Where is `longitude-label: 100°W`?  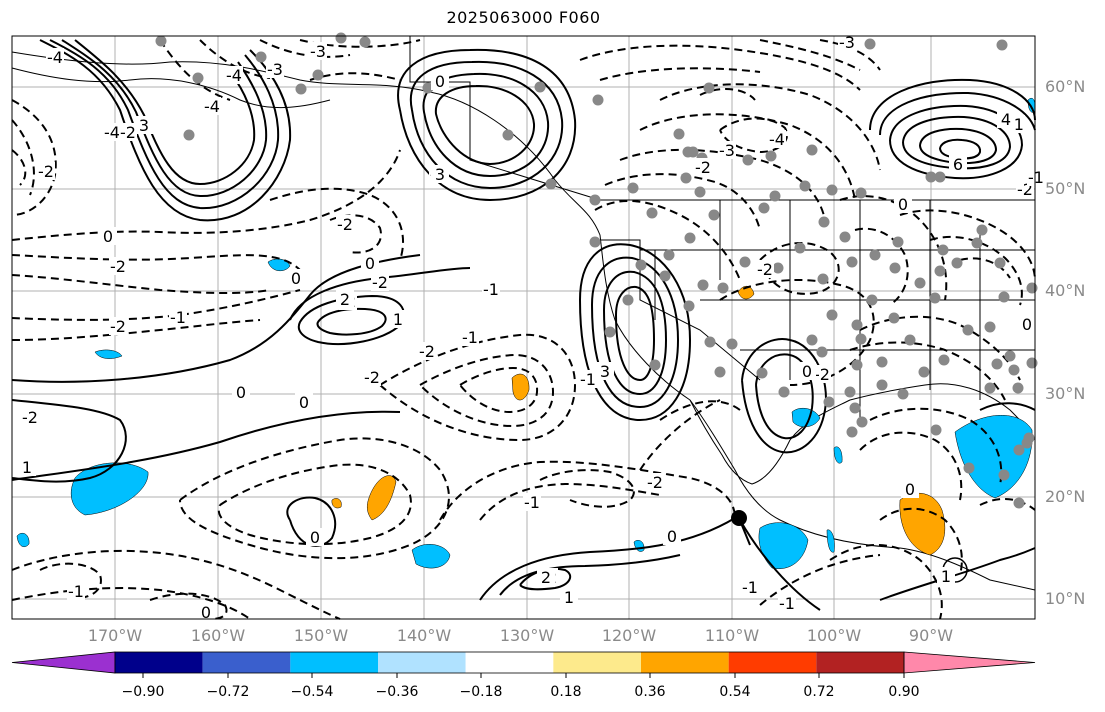
longitude-label: 100°W is located at coordinates (834, 635).